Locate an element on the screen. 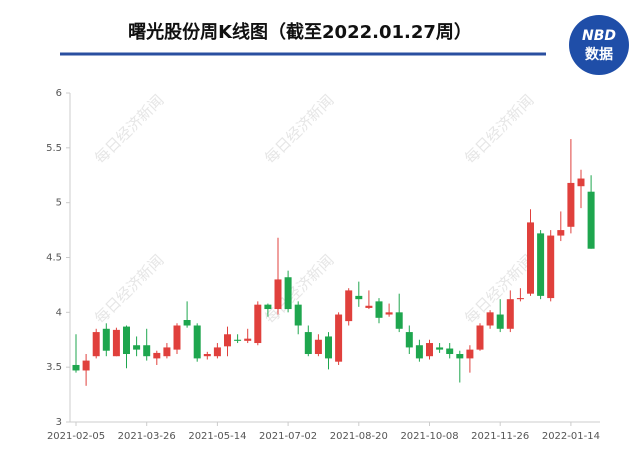  y-tick-label: 5 is located at coordinates (59, 203).